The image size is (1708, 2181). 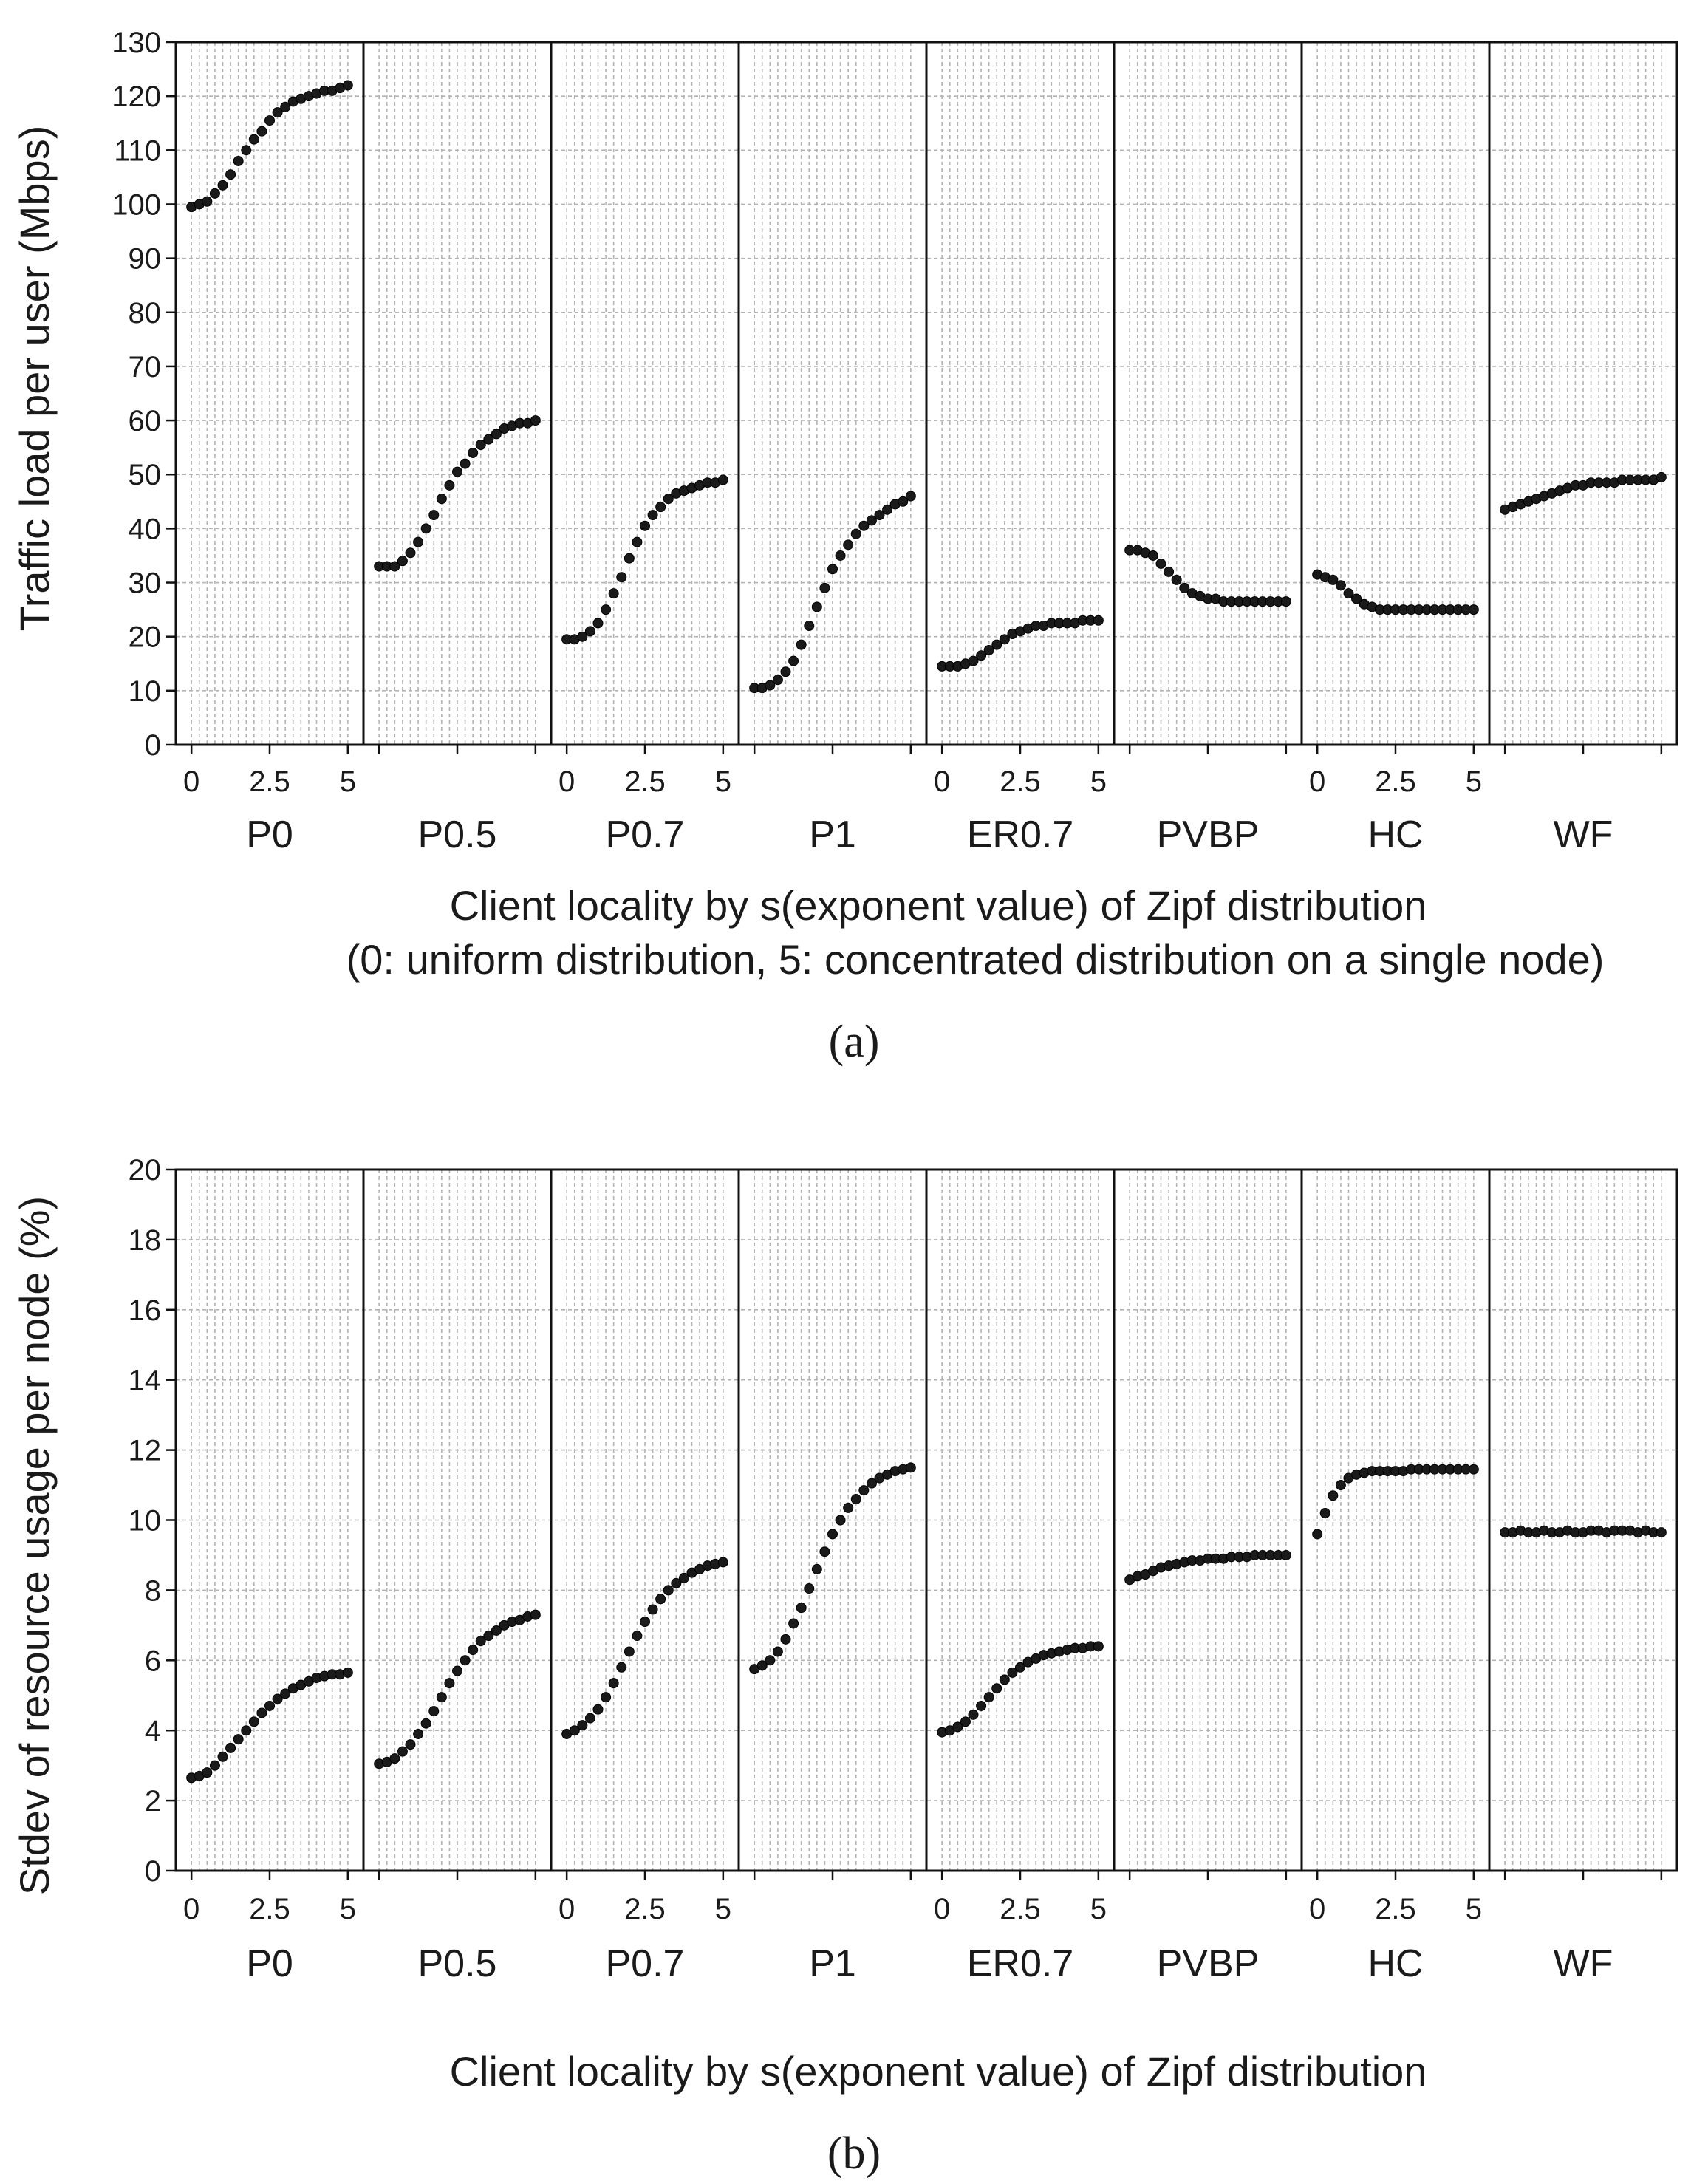 What do you see at coordinates (854, 2154) in the screenshot?
I see `chart-b-caption: (b)` at bounding box center [854, 2154].